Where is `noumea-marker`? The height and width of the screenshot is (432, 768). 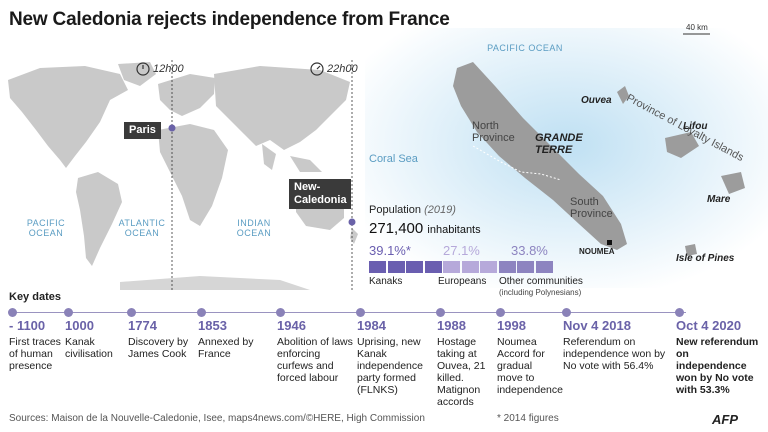
noumea-marker is located at coordinates (609, 242).